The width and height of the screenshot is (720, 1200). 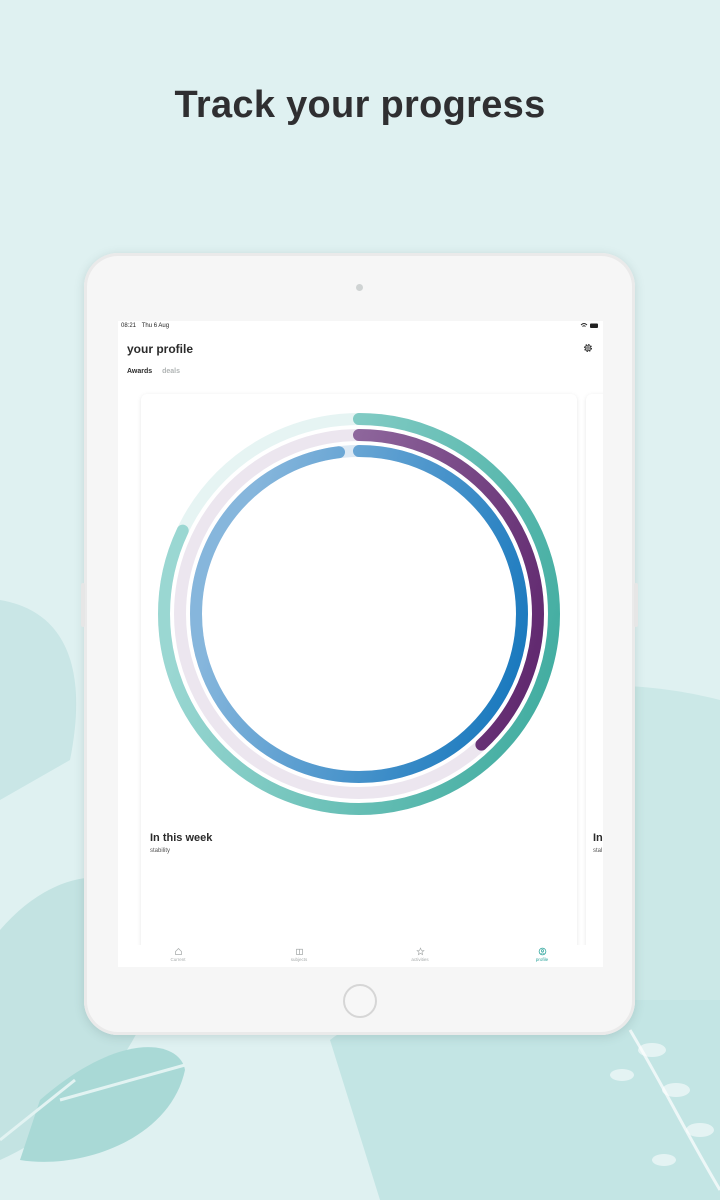 What do you see at coordinates (598, 851) in the screenshot?
I see `next-card-subtitle: stal` at bounding box center [598, 851].